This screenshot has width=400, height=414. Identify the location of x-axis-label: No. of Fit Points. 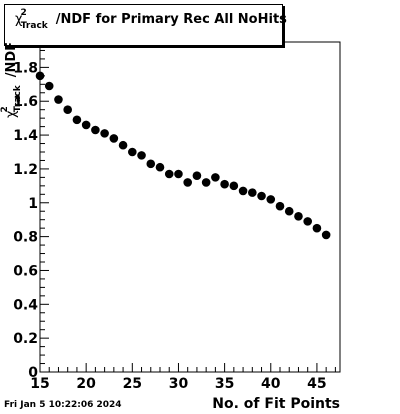
(276, 404).